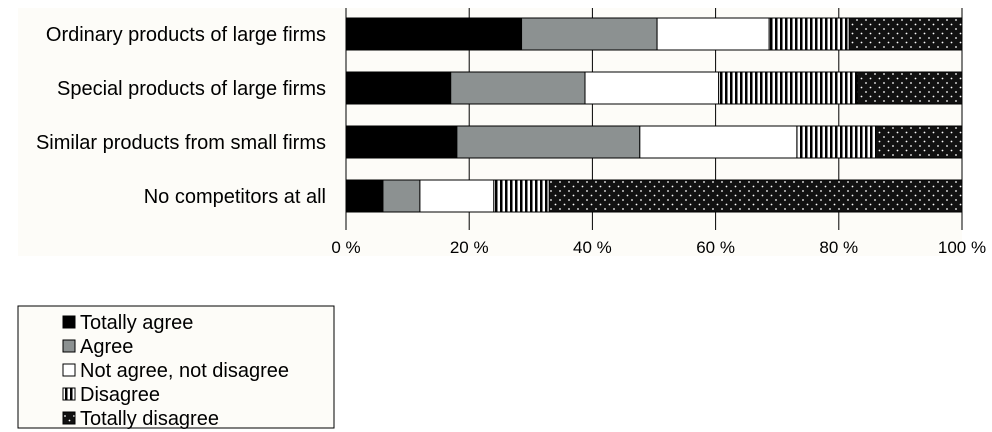 This screenshot has width=992, height=432. Describe the element at coordinates (191, 89) in the screenshot. I see `category-label: Special products of large firms` at that location.